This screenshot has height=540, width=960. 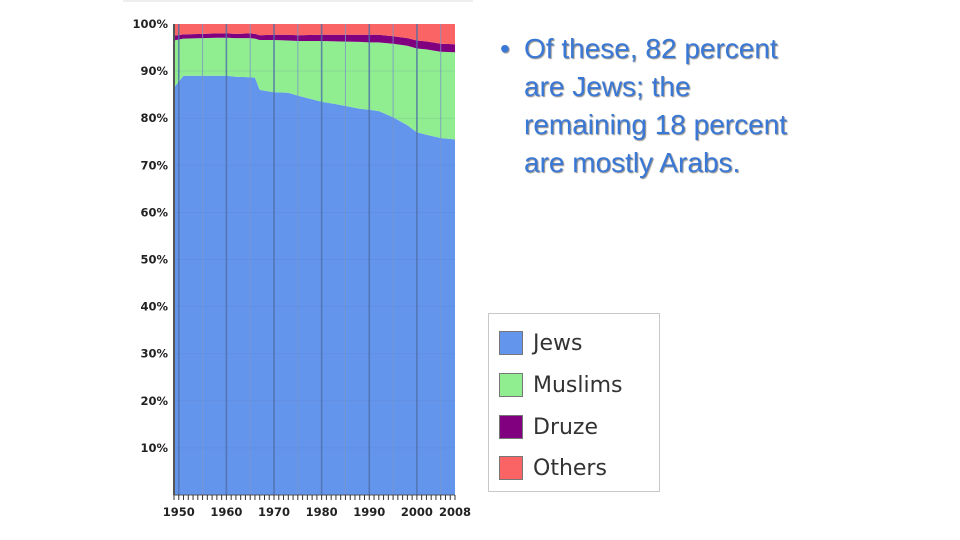 I want to click on legend-item-others: Others, so click(x=553, y=468).